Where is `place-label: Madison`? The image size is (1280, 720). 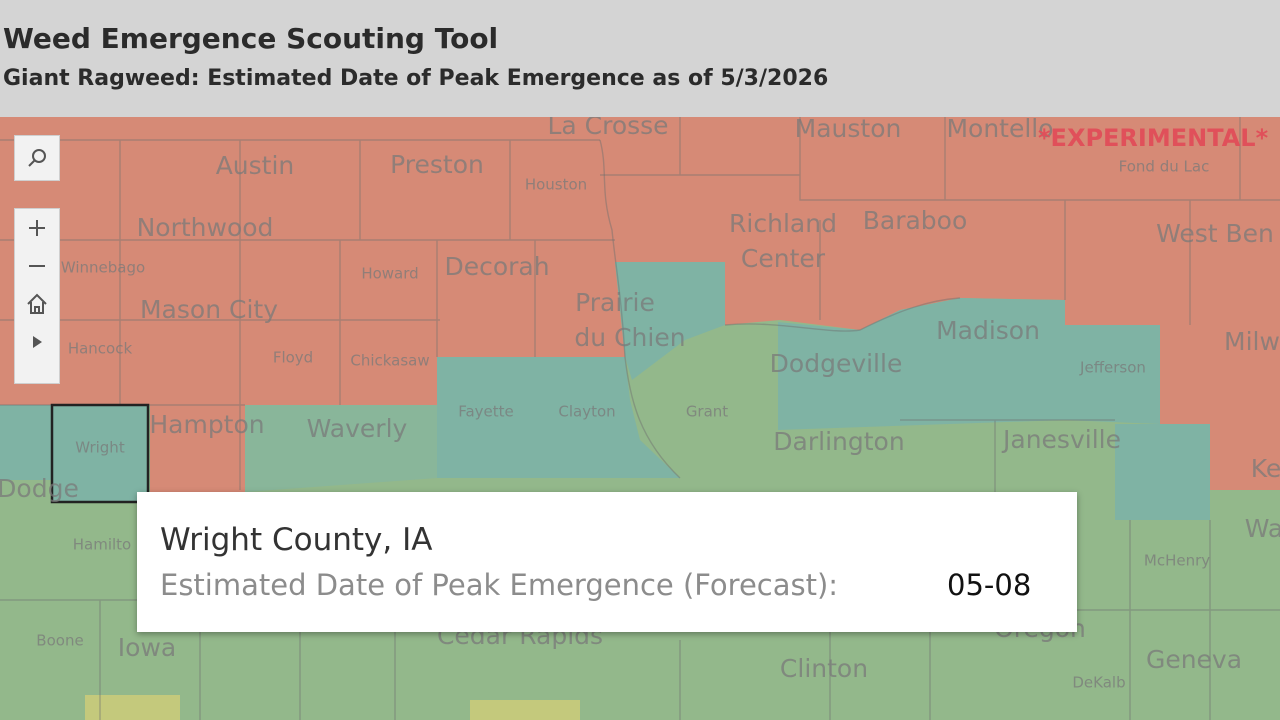
place-label: Madison is located at coordinates (988, 330).